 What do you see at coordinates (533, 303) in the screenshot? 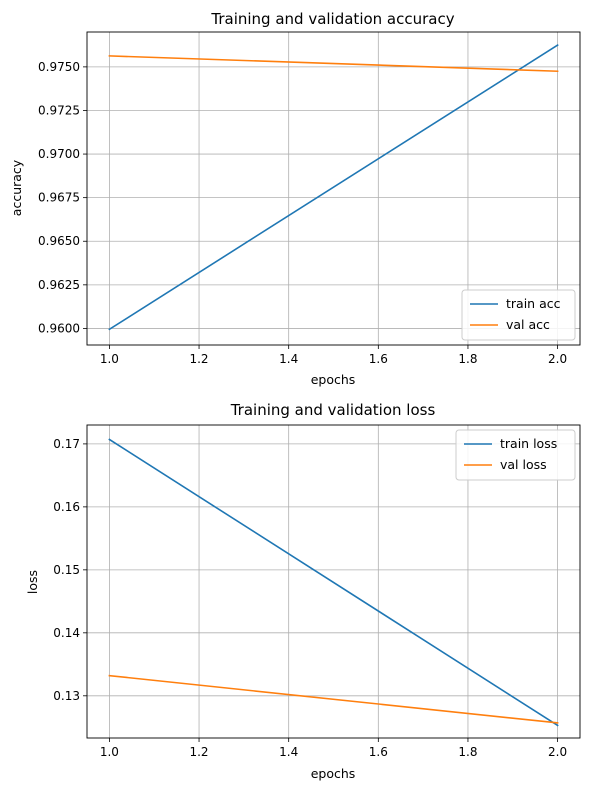
I see `legend-label: train acc` at bounding box center [533, 303].